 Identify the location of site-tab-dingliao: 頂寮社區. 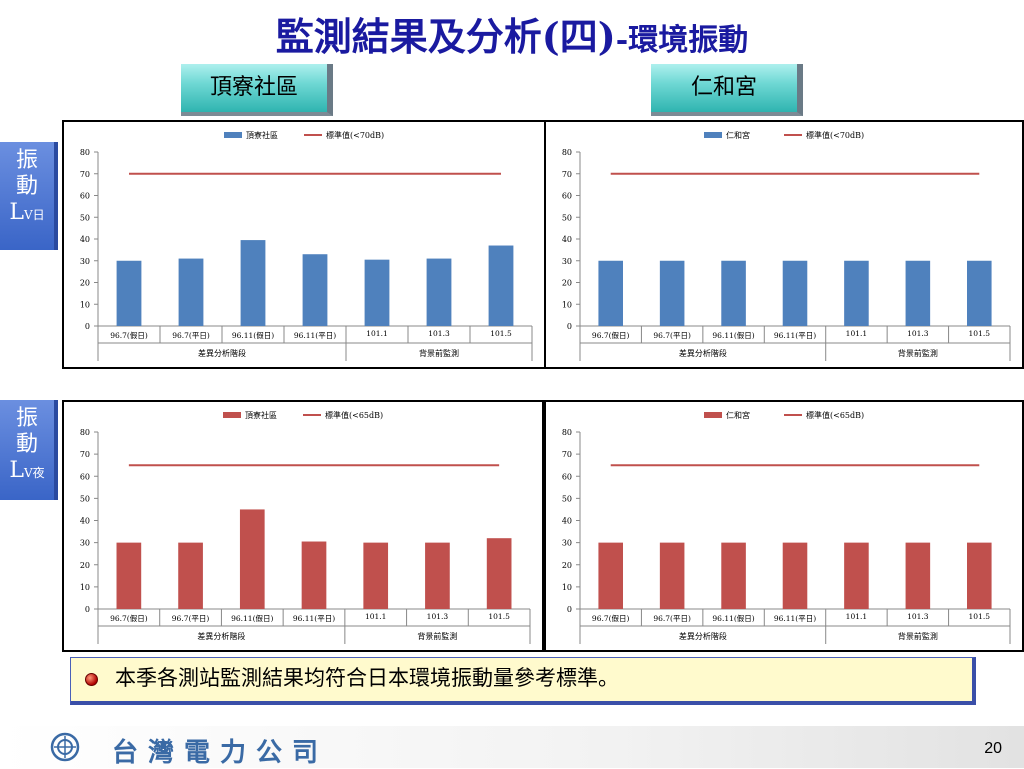
(257, 90).